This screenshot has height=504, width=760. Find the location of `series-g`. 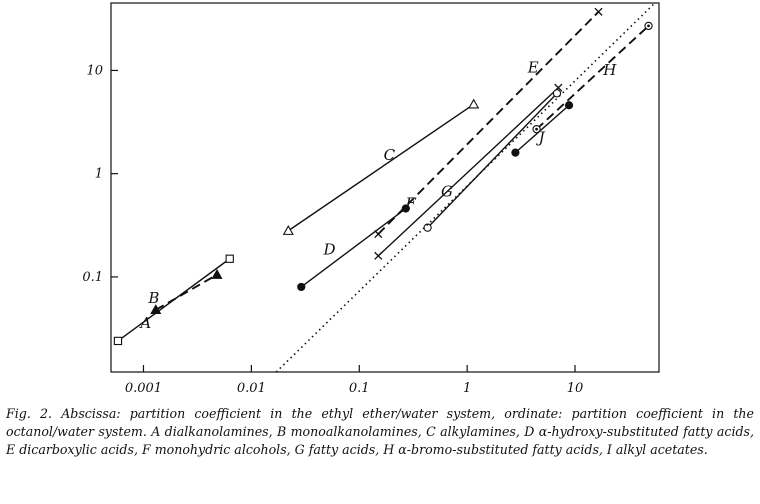

series-g is located at coordinates (492, 160).